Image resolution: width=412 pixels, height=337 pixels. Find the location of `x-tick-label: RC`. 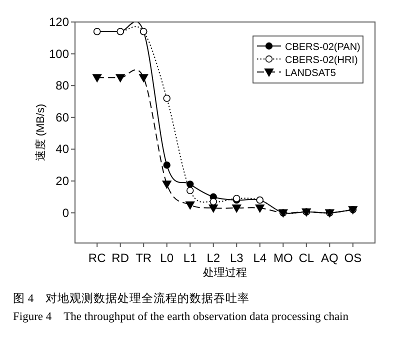

x-tick-label: RC is located at coordinates (97, 258).